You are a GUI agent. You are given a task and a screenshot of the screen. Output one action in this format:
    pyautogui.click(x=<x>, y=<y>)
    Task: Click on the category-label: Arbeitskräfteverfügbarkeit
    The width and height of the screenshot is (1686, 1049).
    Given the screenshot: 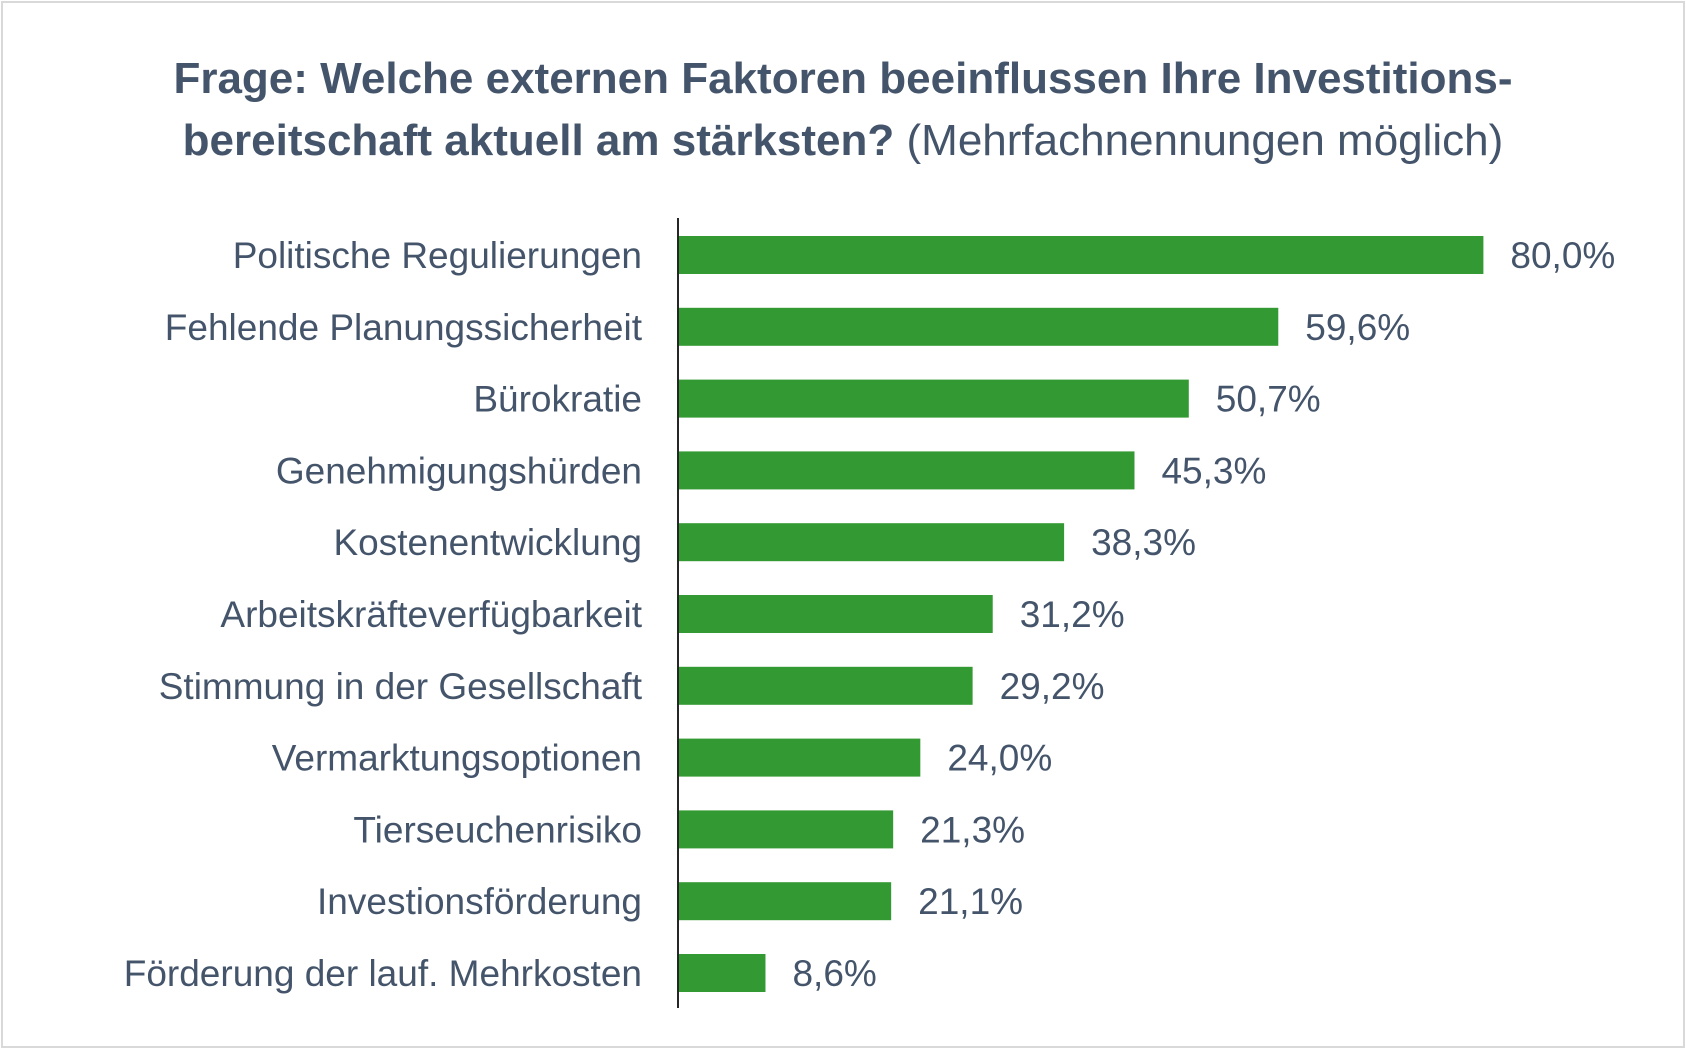 What is the action you would take?
    pyautogui.click(x=431, y=614)
    